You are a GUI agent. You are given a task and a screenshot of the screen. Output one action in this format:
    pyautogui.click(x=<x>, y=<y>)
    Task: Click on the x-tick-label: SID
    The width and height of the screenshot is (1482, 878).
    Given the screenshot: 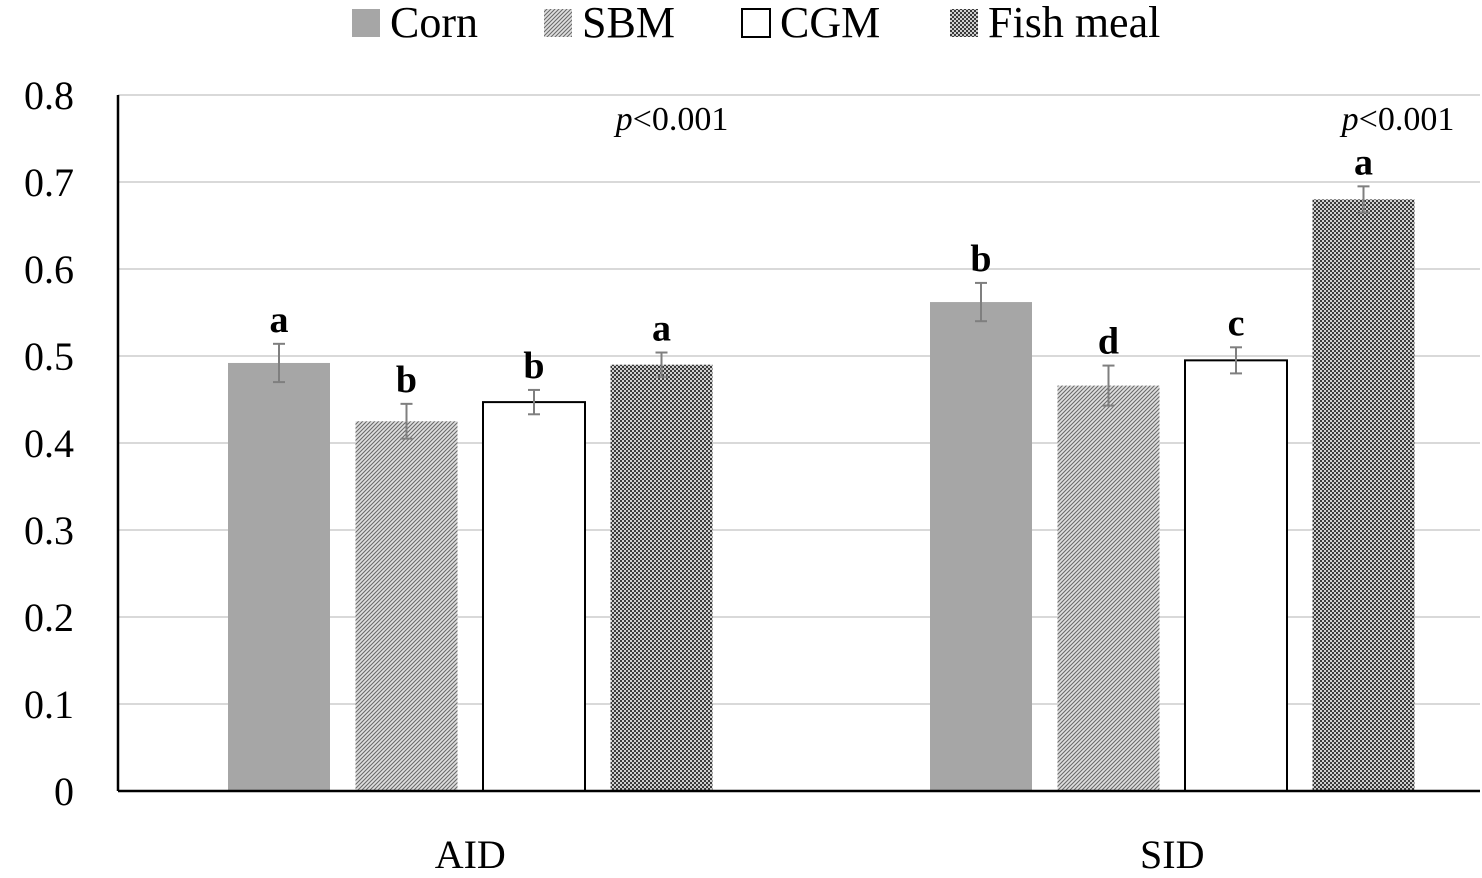 What is the action you would take?
    pyautogui.click(x=1172, y=854)
    